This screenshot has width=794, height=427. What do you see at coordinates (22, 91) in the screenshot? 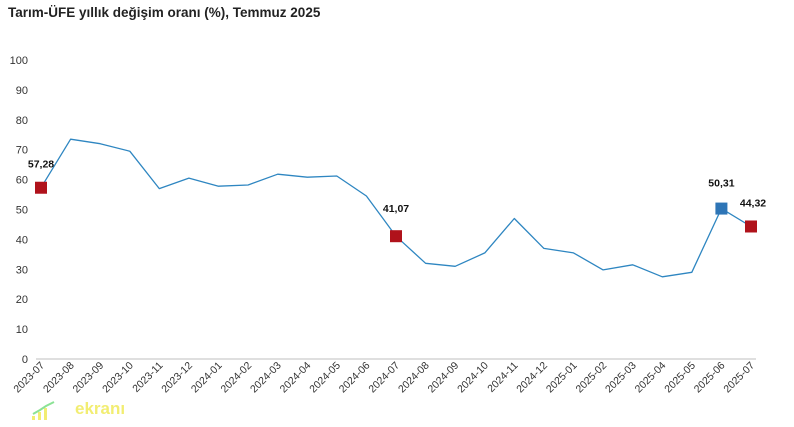
I see `y-tick-label: 90` at bounding box center [22, 91].